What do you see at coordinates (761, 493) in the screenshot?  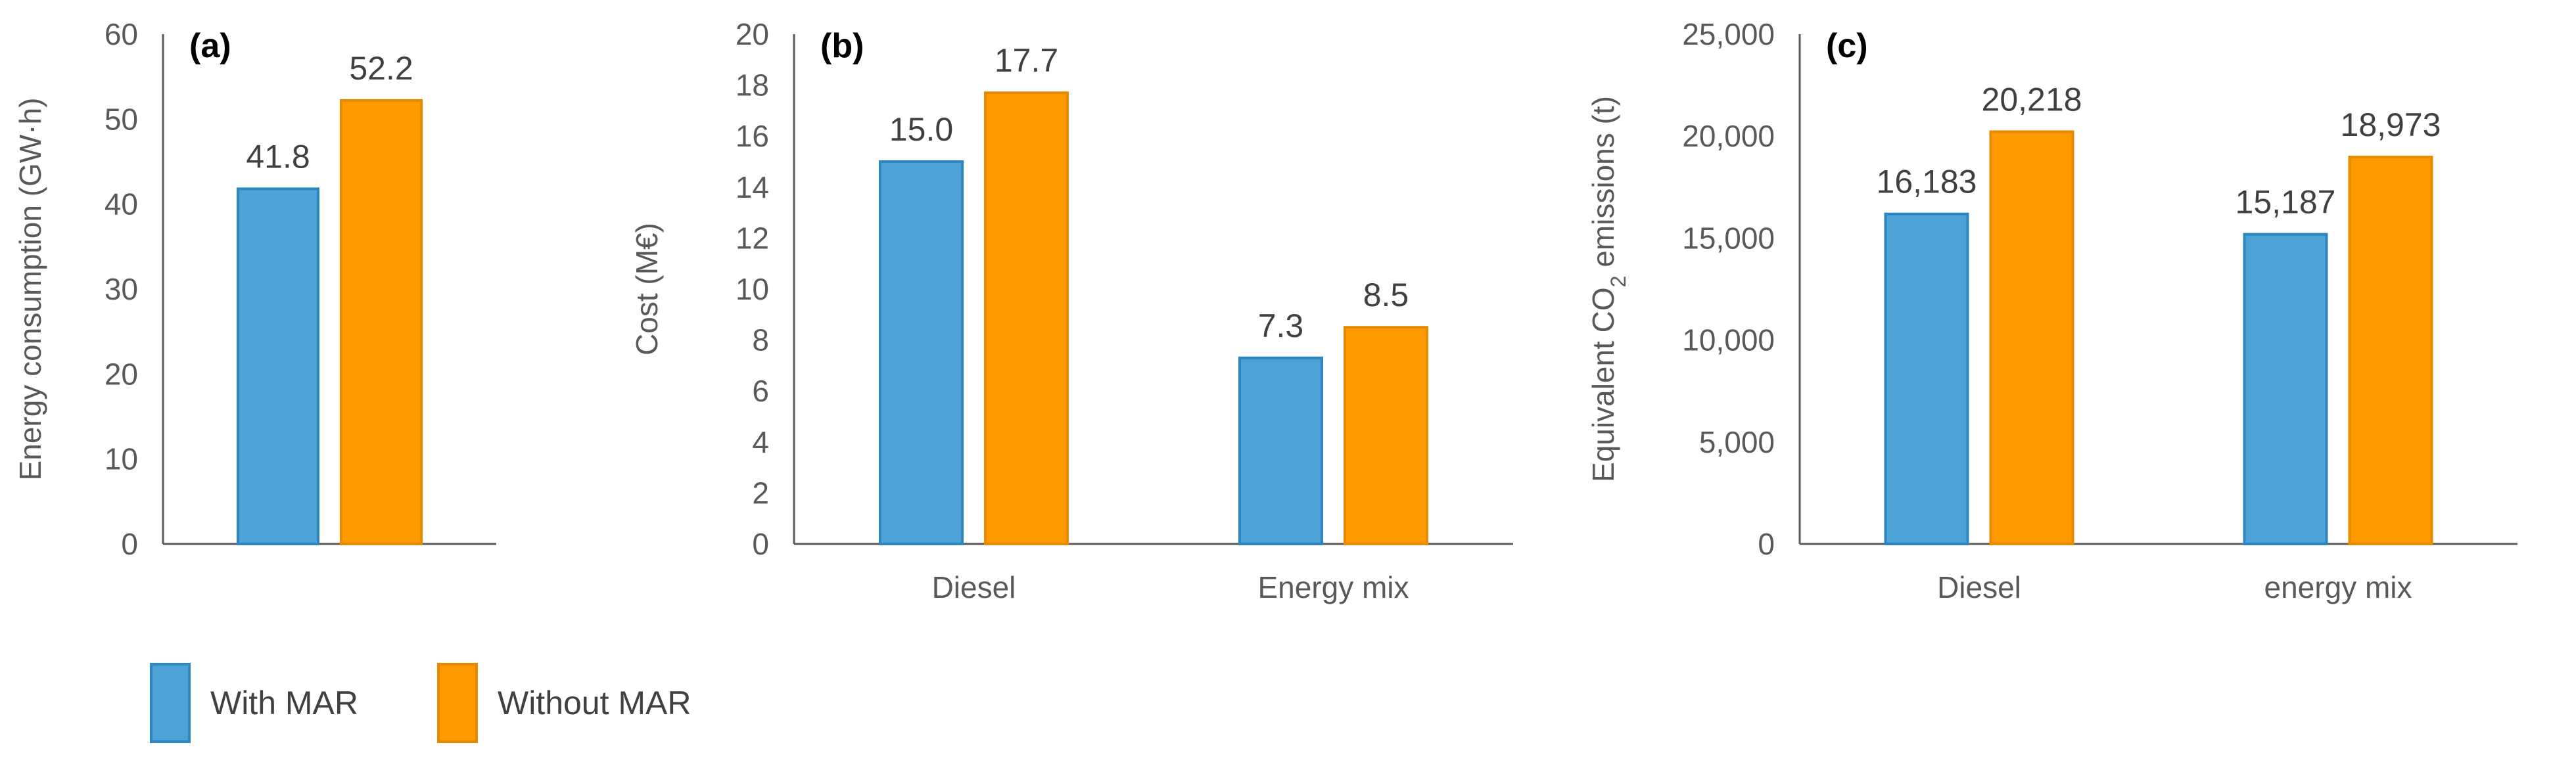 I see `y-tick-label: 2` at bounding box center [761, 493].